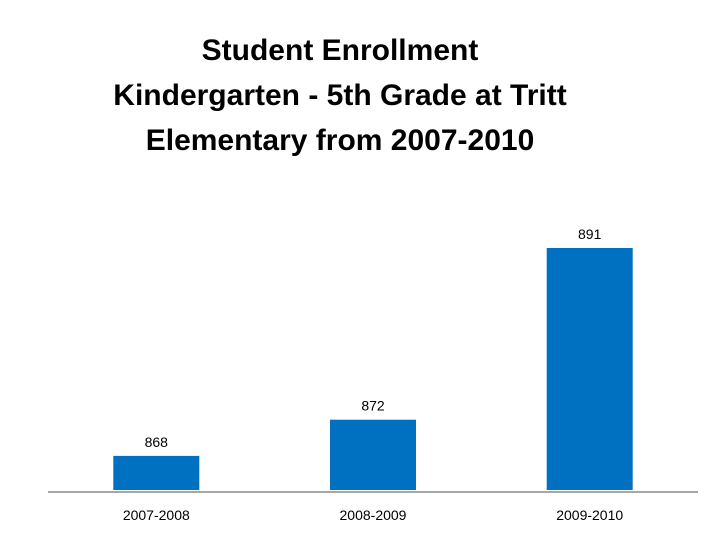 The width and height of the screenshot is (720, 540). Describe the element at coordinates (589, 515) in the screenshot. I see `x-tick-label-2009-2010: 2009-2010` at that location.